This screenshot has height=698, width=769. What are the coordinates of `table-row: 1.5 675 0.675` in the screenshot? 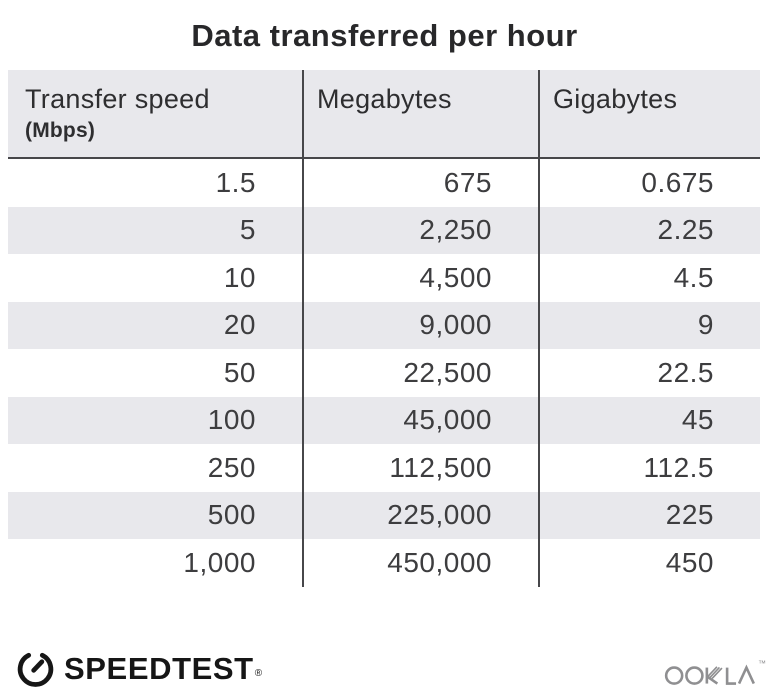 It's located at (384, 183).